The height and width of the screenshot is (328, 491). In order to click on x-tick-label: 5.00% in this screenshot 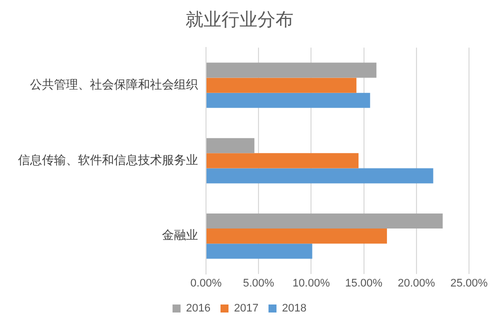, I will do `click(258, 283)`.